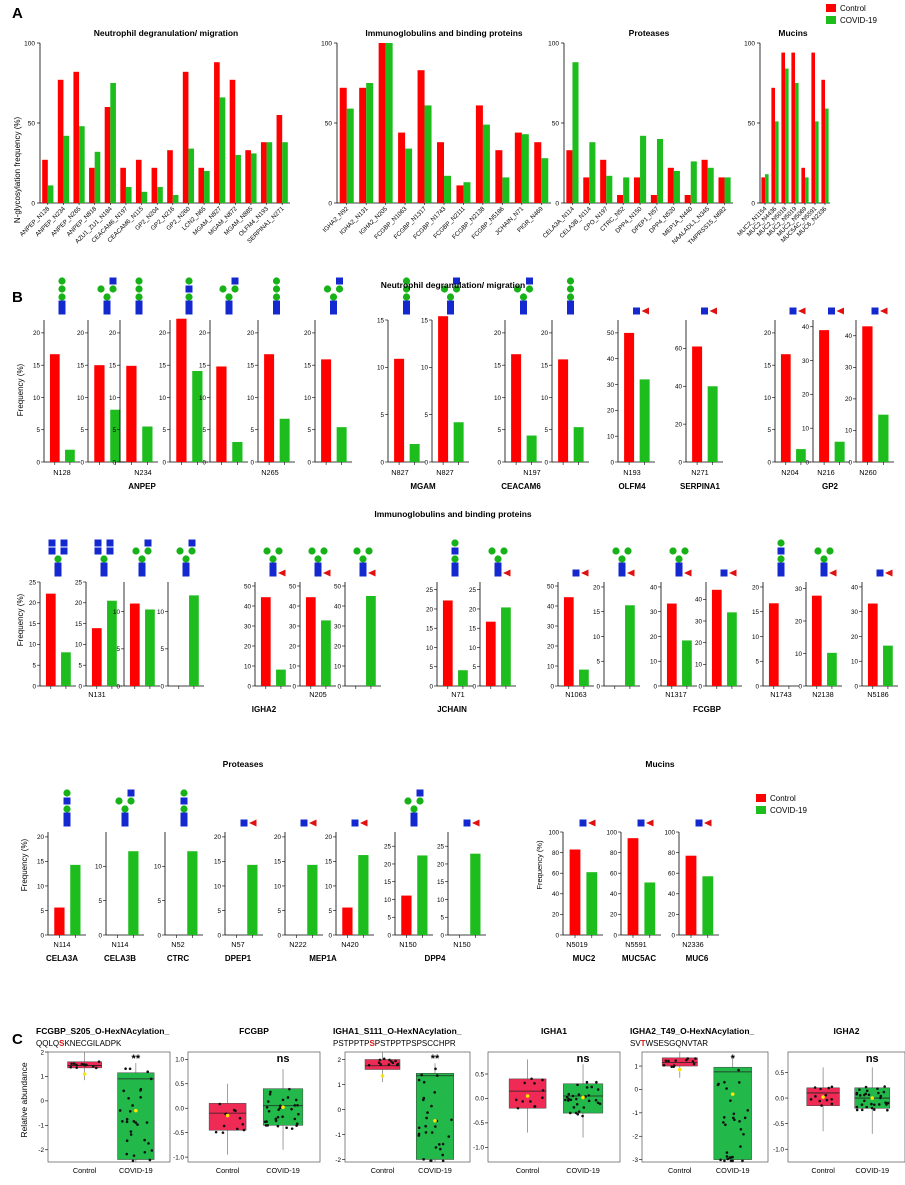  Describe the element at coordinates (34, 666) in the screenshot. I see `b2-0-ytick-label: 5` at that location.